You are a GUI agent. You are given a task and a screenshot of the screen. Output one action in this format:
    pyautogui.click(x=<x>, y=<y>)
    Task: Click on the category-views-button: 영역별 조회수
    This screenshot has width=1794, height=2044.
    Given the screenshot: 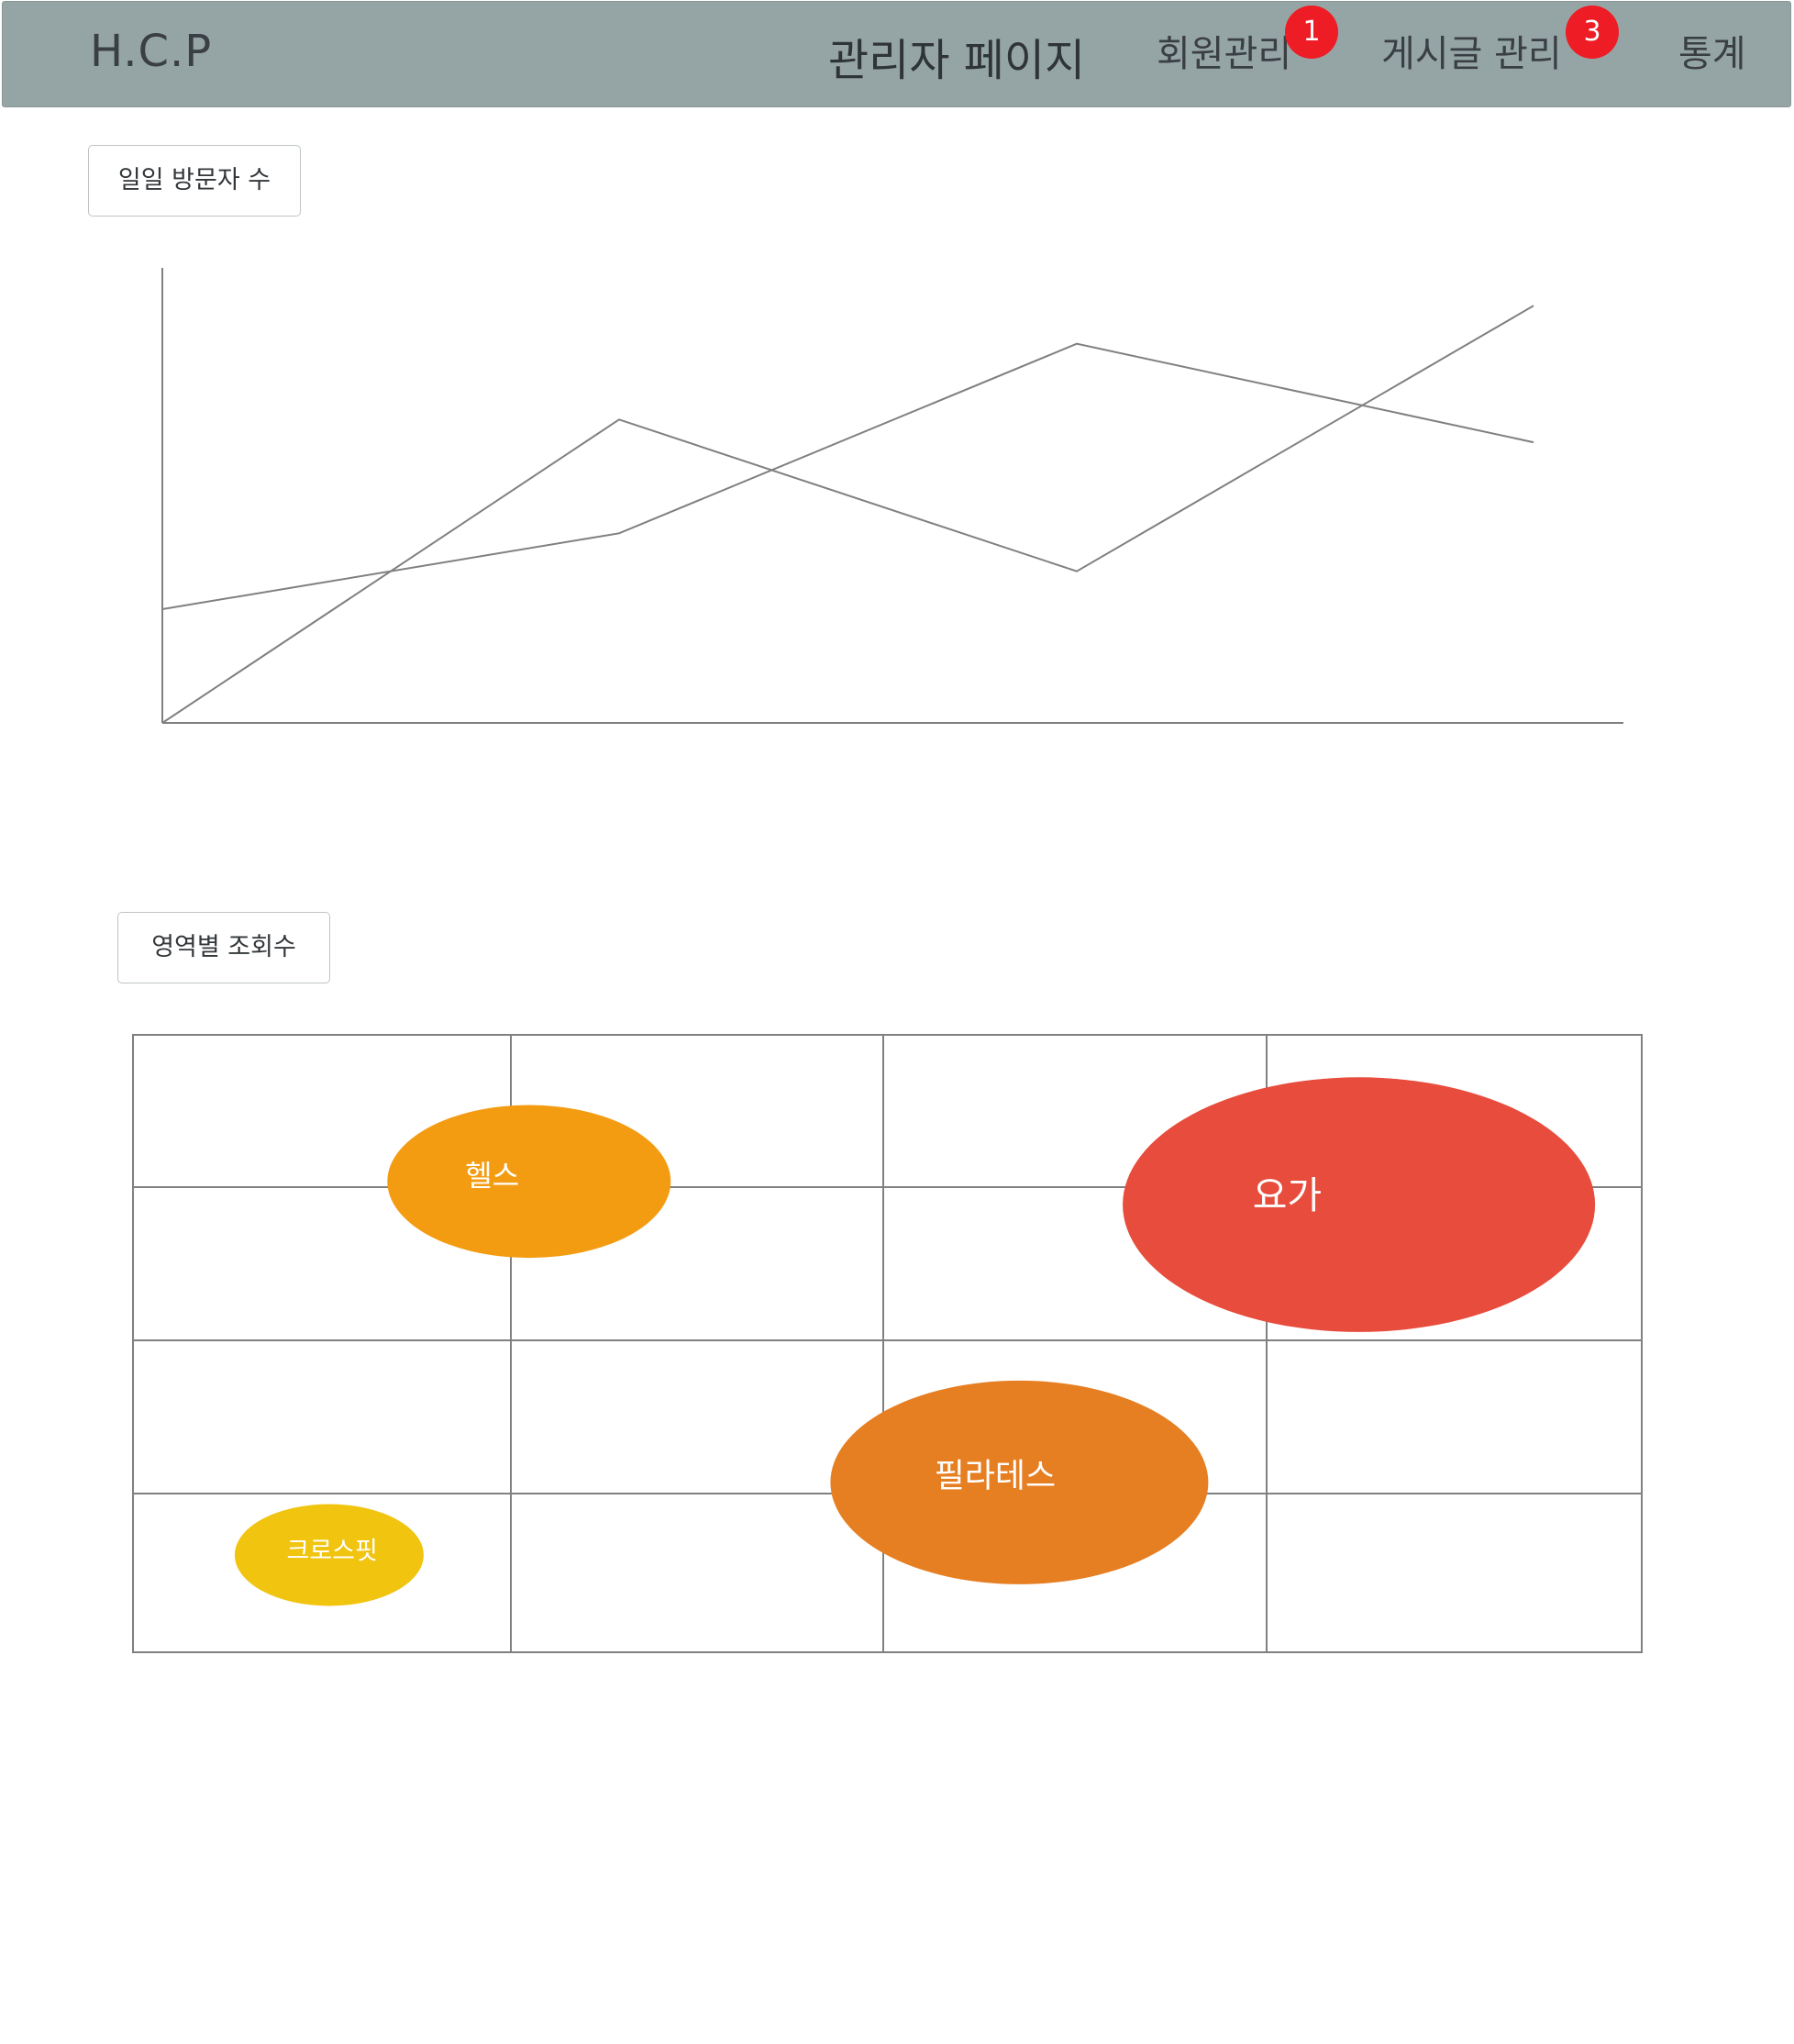 What is the action you would take?
    pyautogui.click(x=223, y=948)
    